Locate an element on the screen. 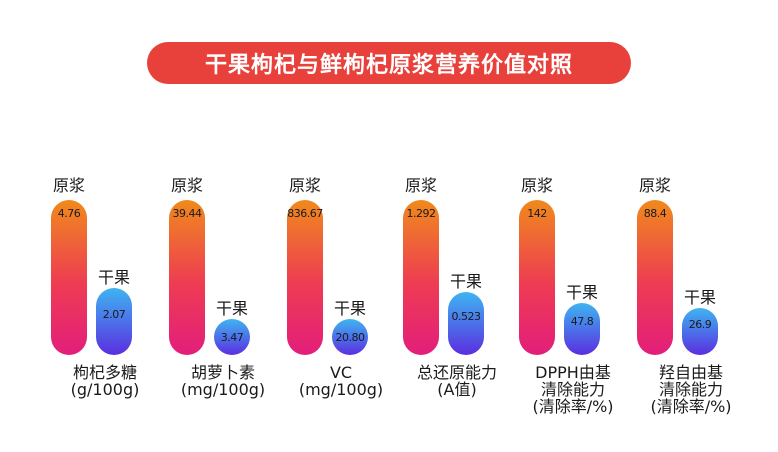 The height and width of the screenshot is (452, 778). category-label: 枸杞多糖 (g/100g) is located at coordinates (105, 381).